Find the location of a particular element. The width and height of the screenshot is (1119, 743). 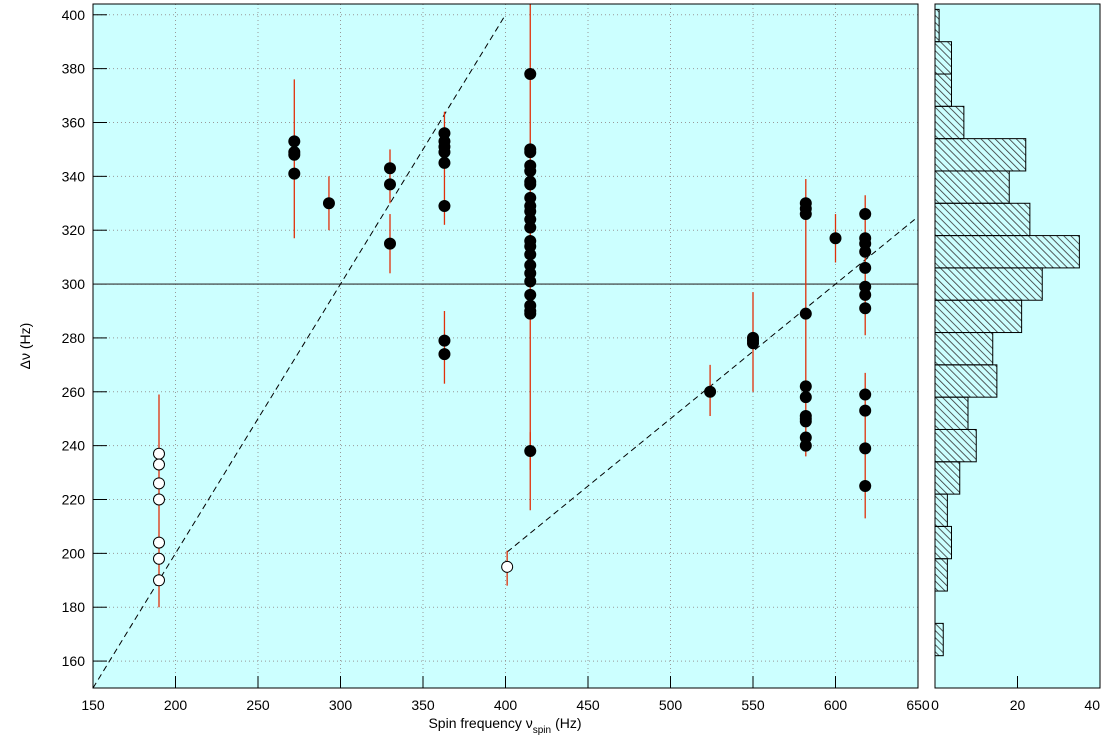

x-tick-label: 40 is located at coordinates (1092, 705).